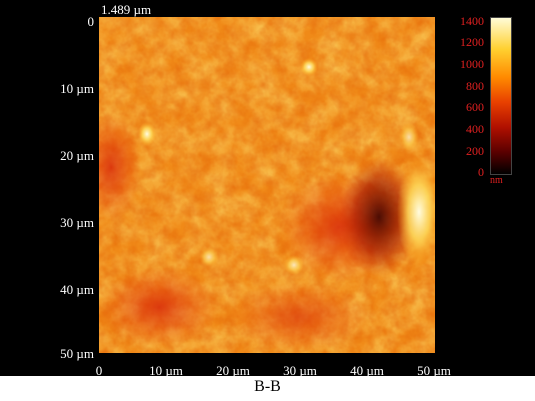 The width and height of the screenshot is (535, 401). I want to click on x-tick-label: 20 µm, so click(233, 370).